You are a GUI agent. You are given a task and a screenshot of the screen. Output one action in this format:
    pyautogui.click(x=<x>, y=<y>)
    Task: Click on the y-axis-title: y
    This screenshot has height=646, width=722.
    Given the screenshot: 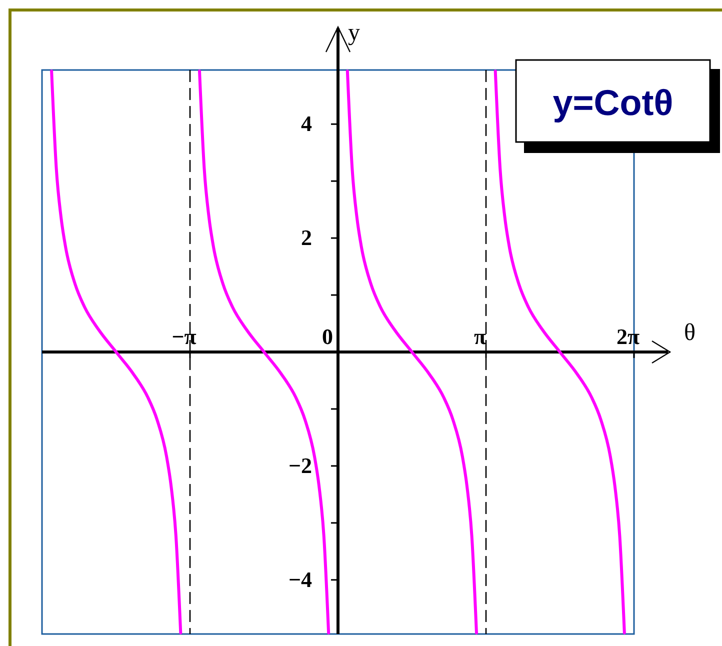 What is the action you would take?
    pyautogui.click(x=354, y=33)
    